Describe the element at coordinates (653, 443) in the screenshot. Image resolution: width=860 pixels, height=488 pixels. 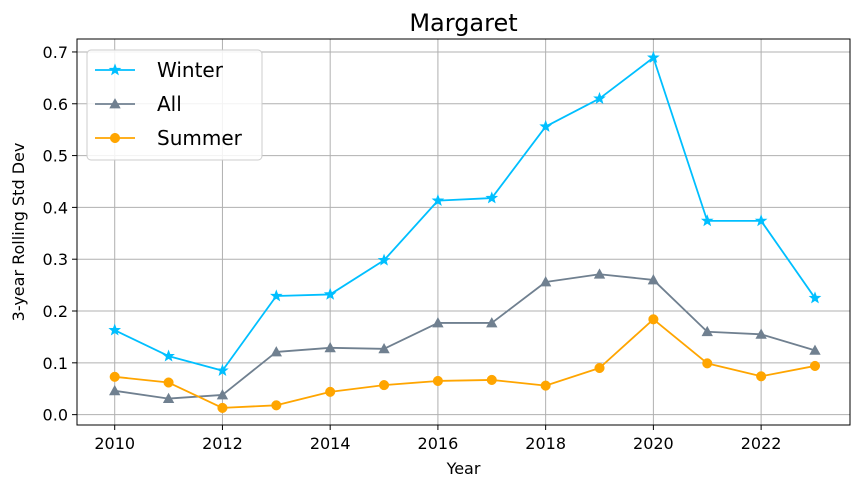
I see `x-tick-label: 2020` at that location.